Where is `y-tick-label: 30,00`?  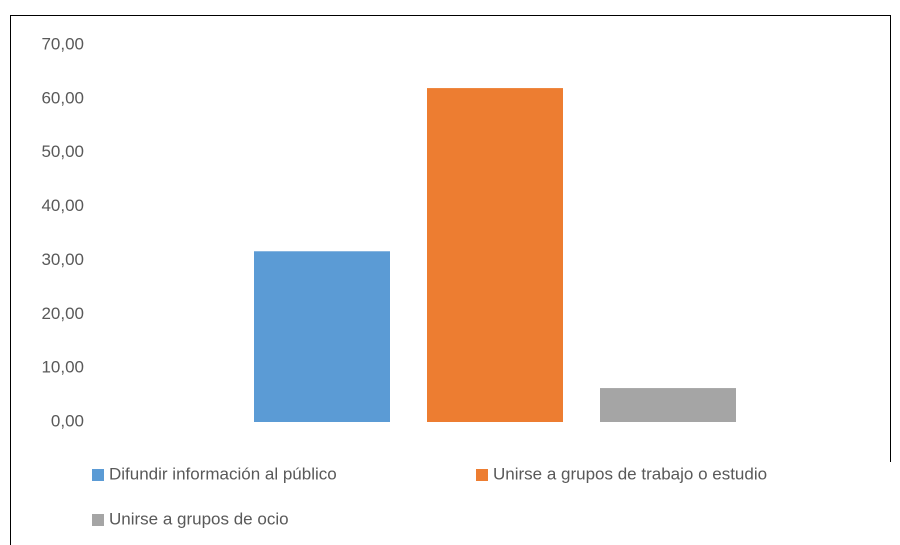 y-tick-label: 30,00 is located at coordinates (62, 259).